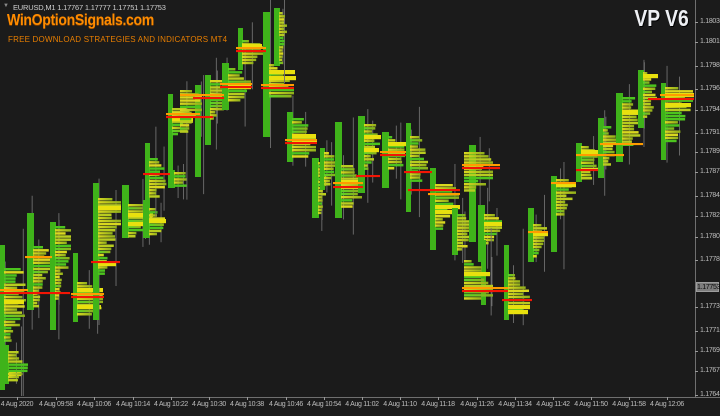  I want to click on watermark-brand-title: WinOptionSignals.com, so click(80, 20).